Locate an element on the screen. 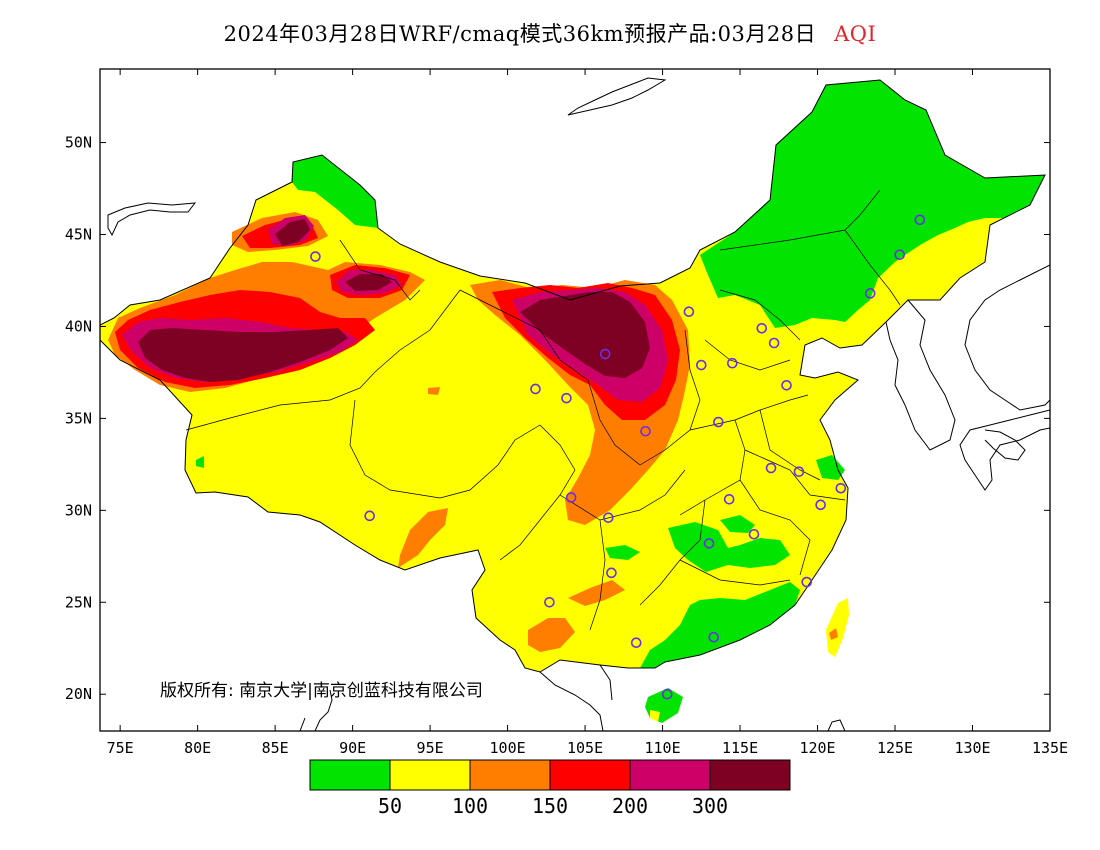  aqi-colorbar: 50 100 150 200 300 is located at coordinates (550, 788).